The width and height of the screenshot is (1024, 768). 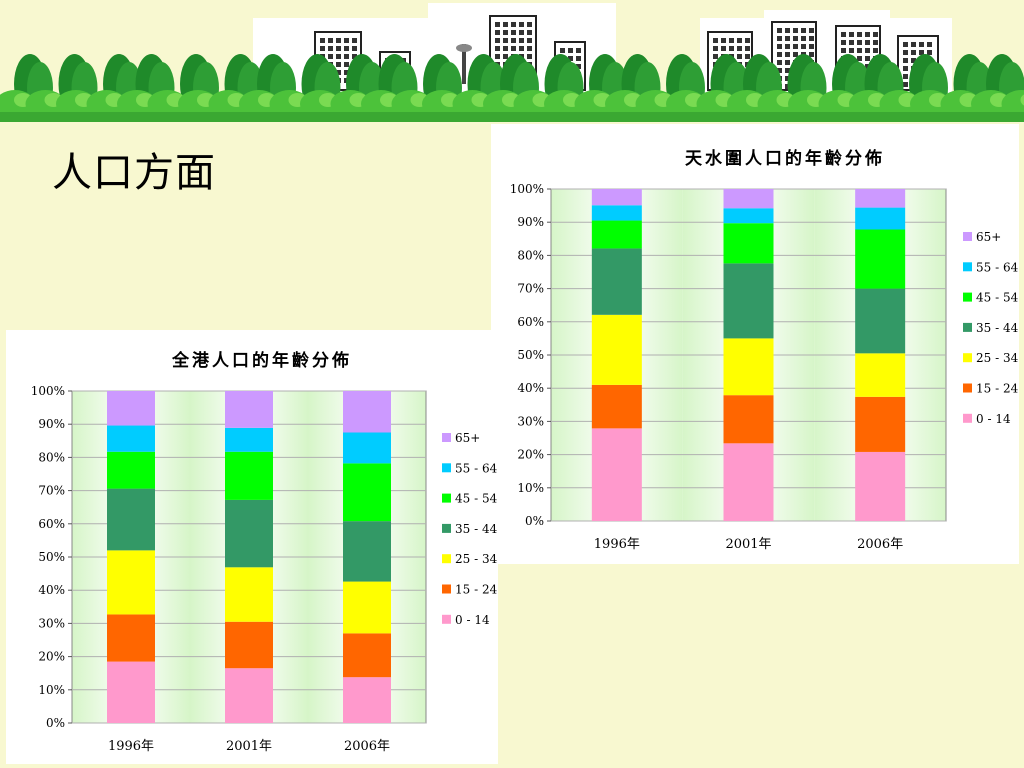 What do you see at coordinates (997, 328) in the screenshot?
I see `legend-label: 35 - 44` at bounding box center [997, 328].